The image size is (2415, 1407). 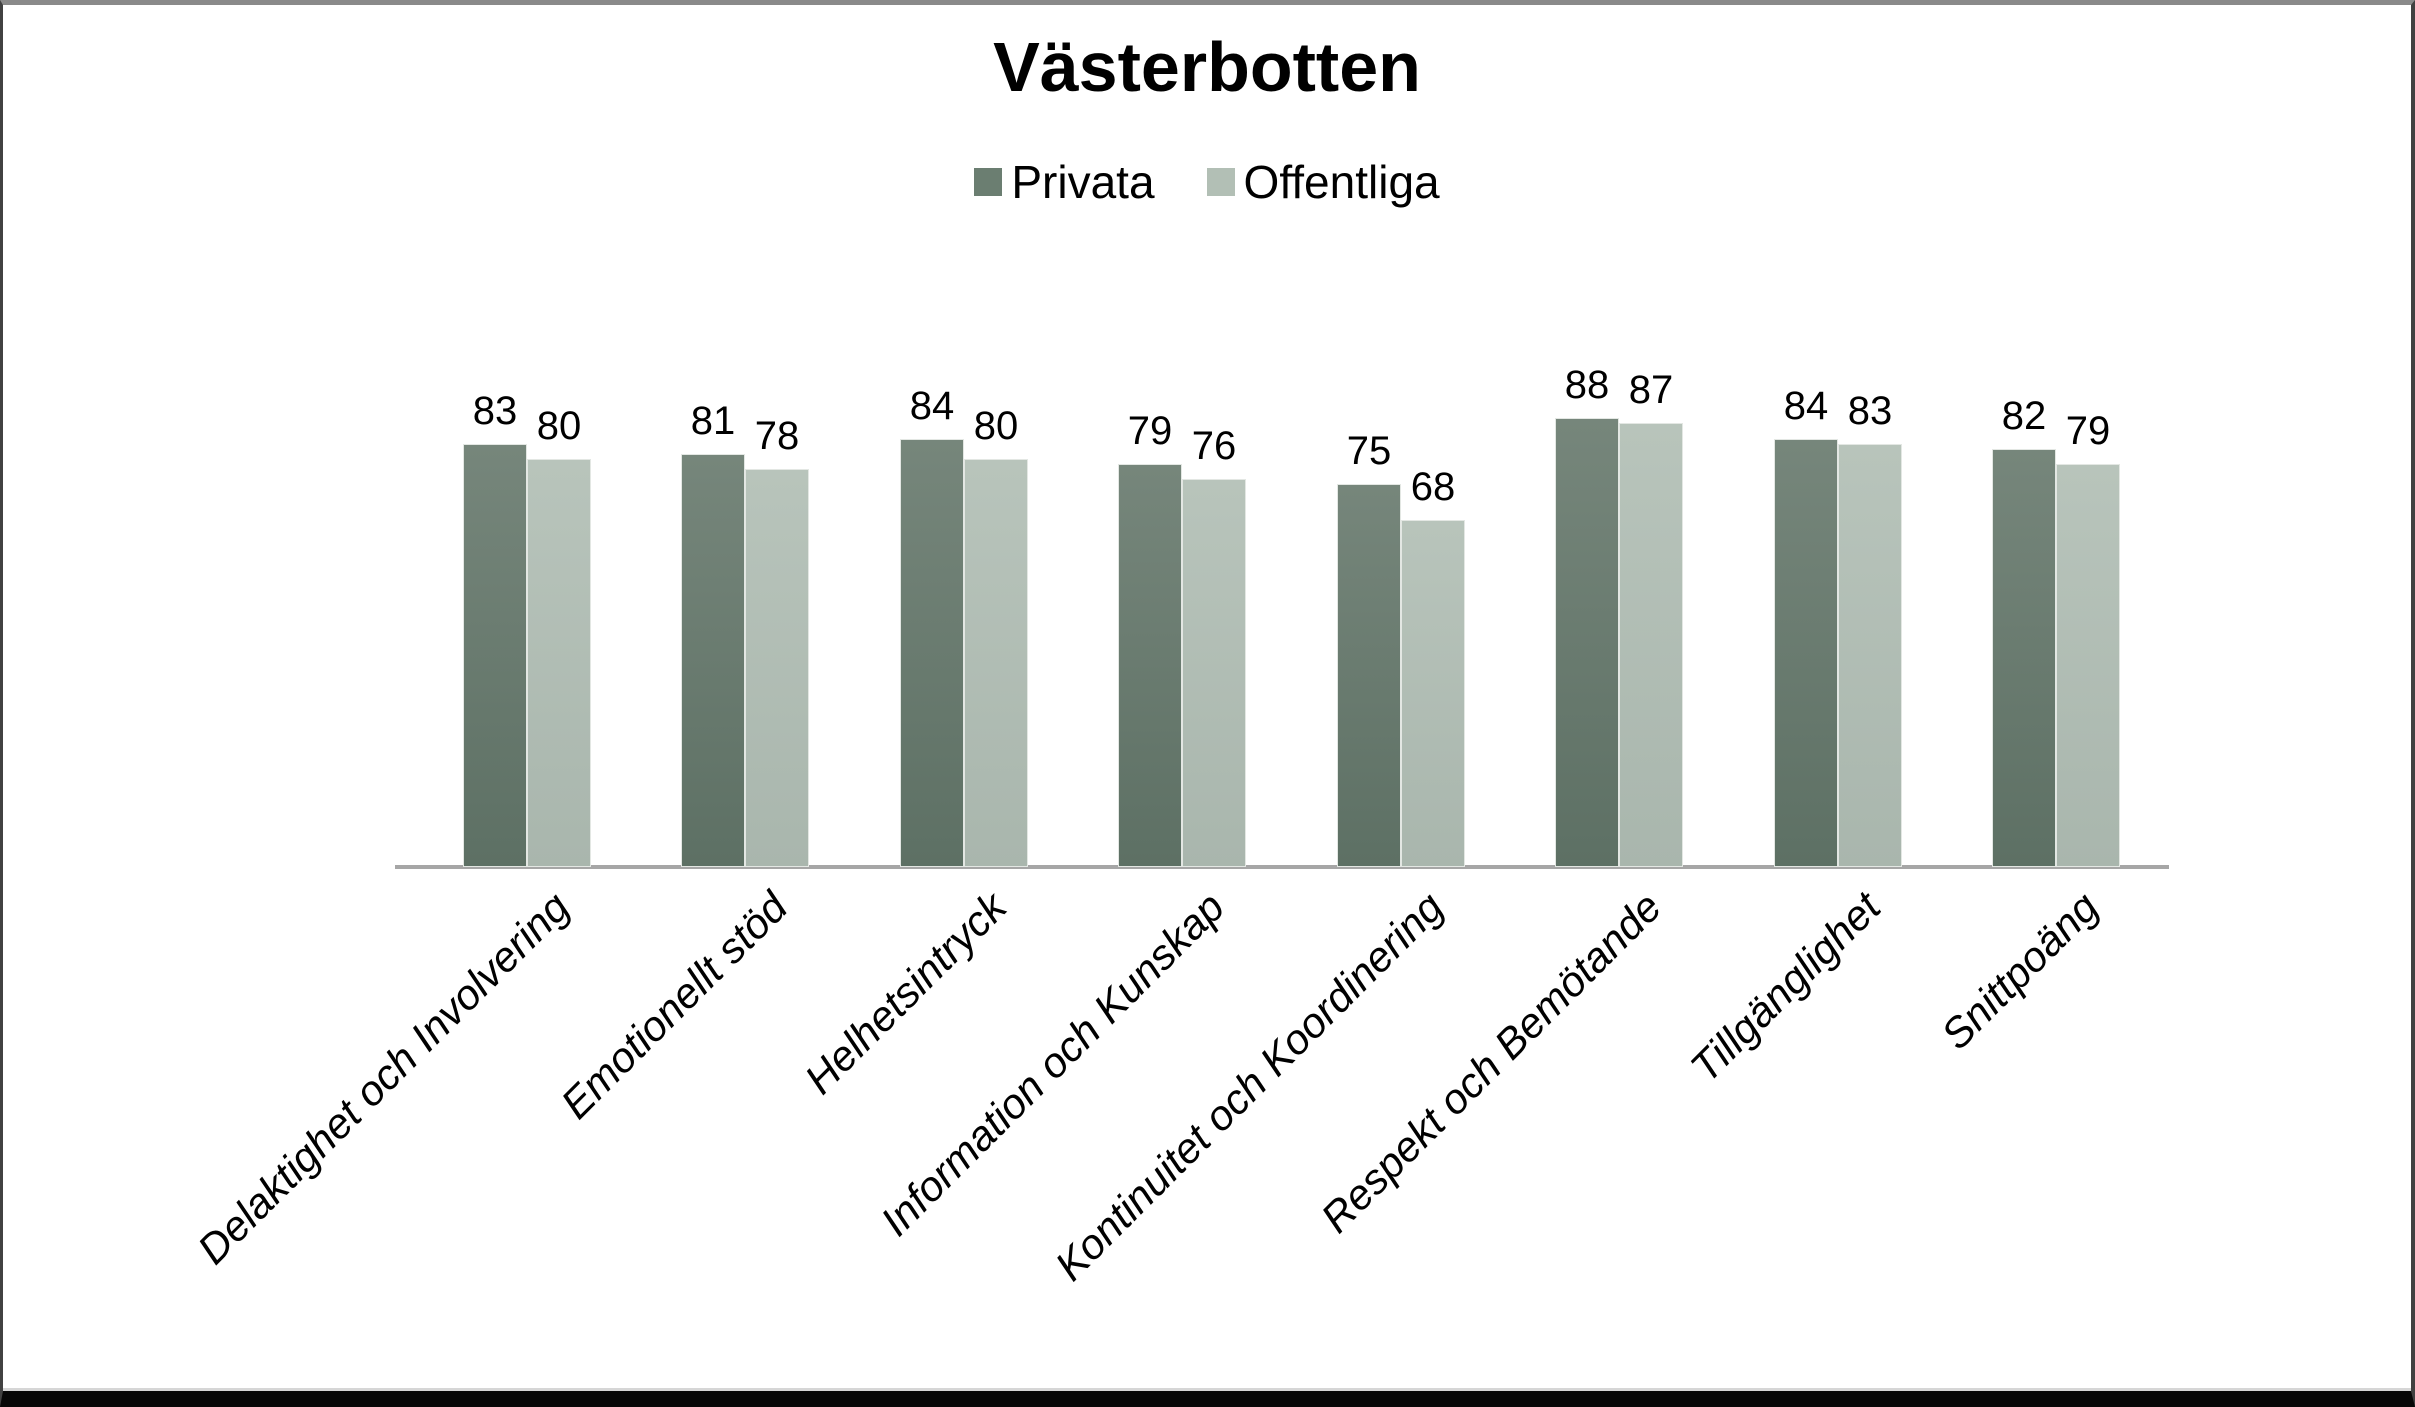 What do you see at coordinates (1369, 451) in the screenshot?
I see `value-label-privata-4: 75` at bounding box center [1369, 451].